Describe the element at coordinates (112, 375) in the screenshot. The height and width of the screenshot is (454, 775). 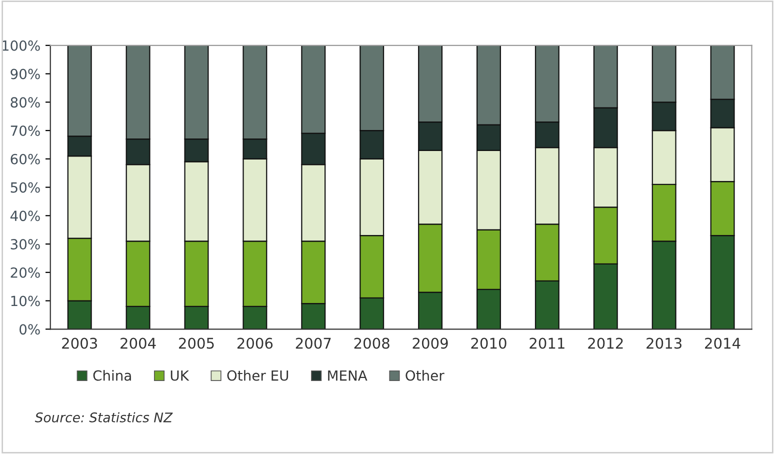
I see `legend-label: China` at that location.